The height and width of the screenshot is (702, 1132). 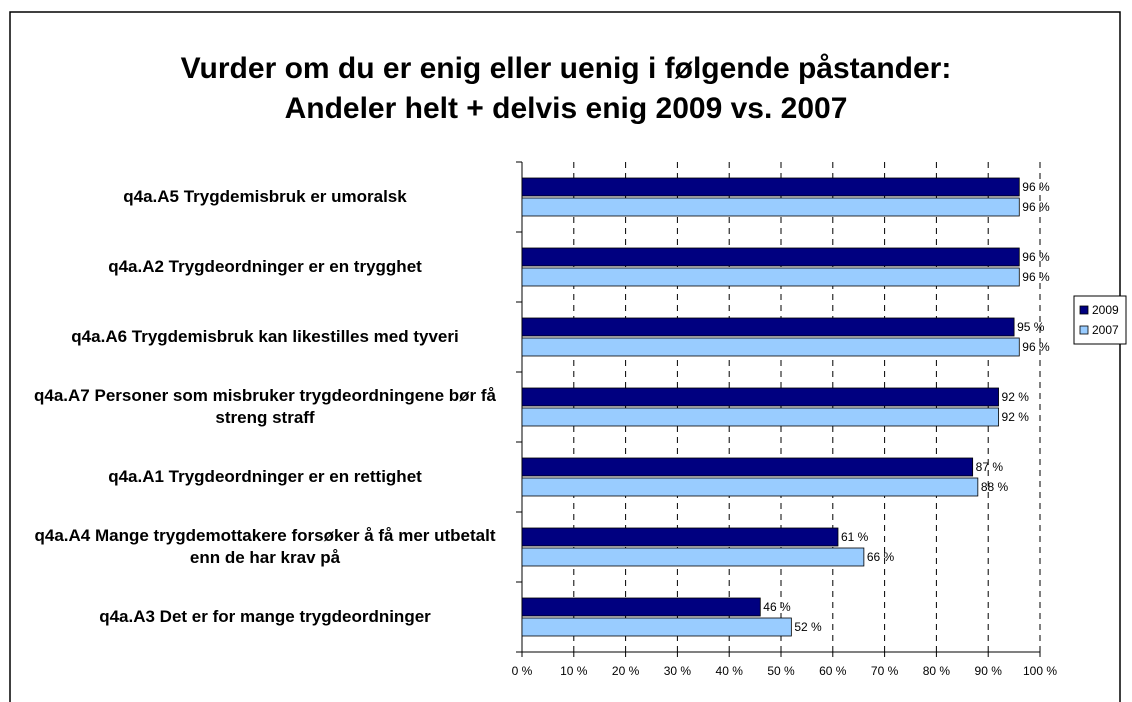 I want to click on value-label: 87 %, so click(x=990, y=467).